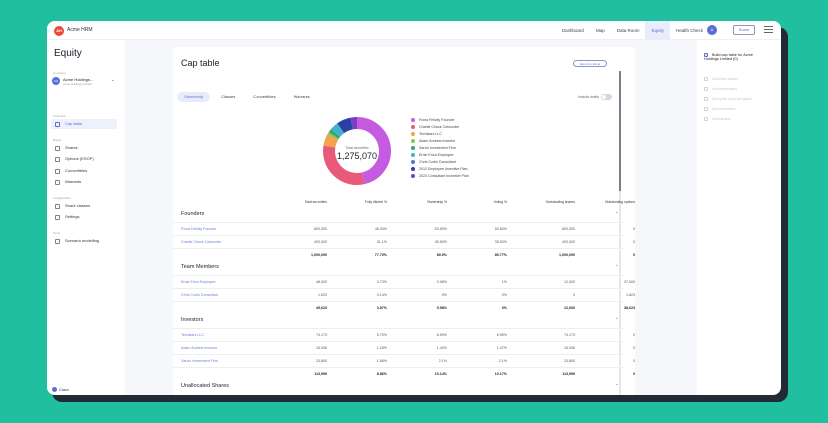 This screenshot has width=828, height=423. I want to click on column-header: Outstanding shares, so click(560, 202).